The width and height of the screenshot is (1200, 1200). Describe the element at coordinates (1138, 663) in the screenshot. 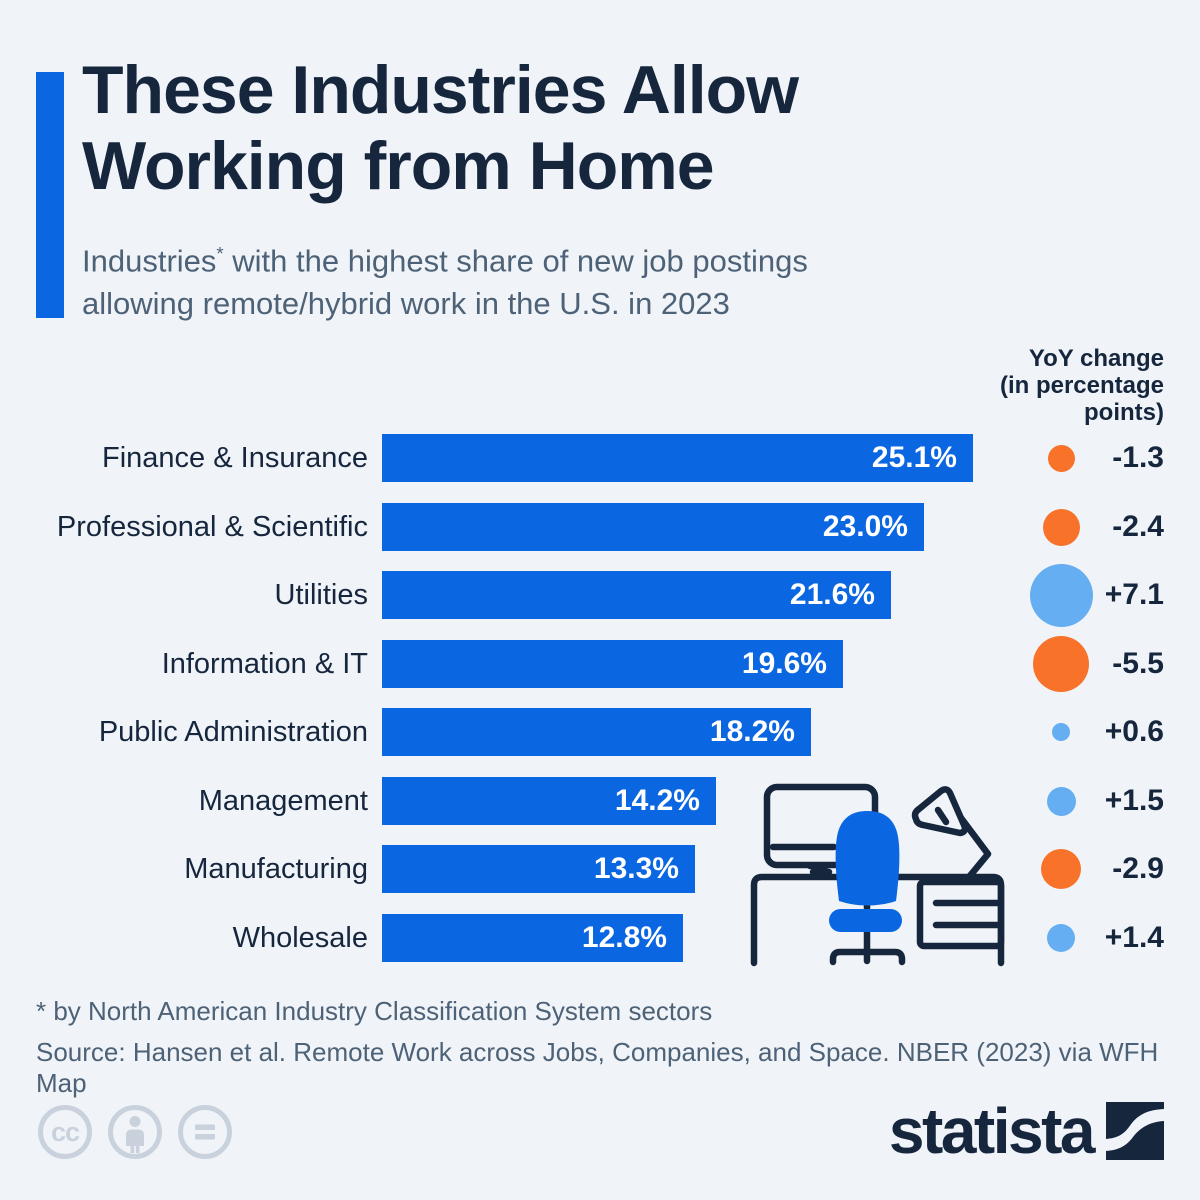

I see `yoy-value: -5.5` at that location.